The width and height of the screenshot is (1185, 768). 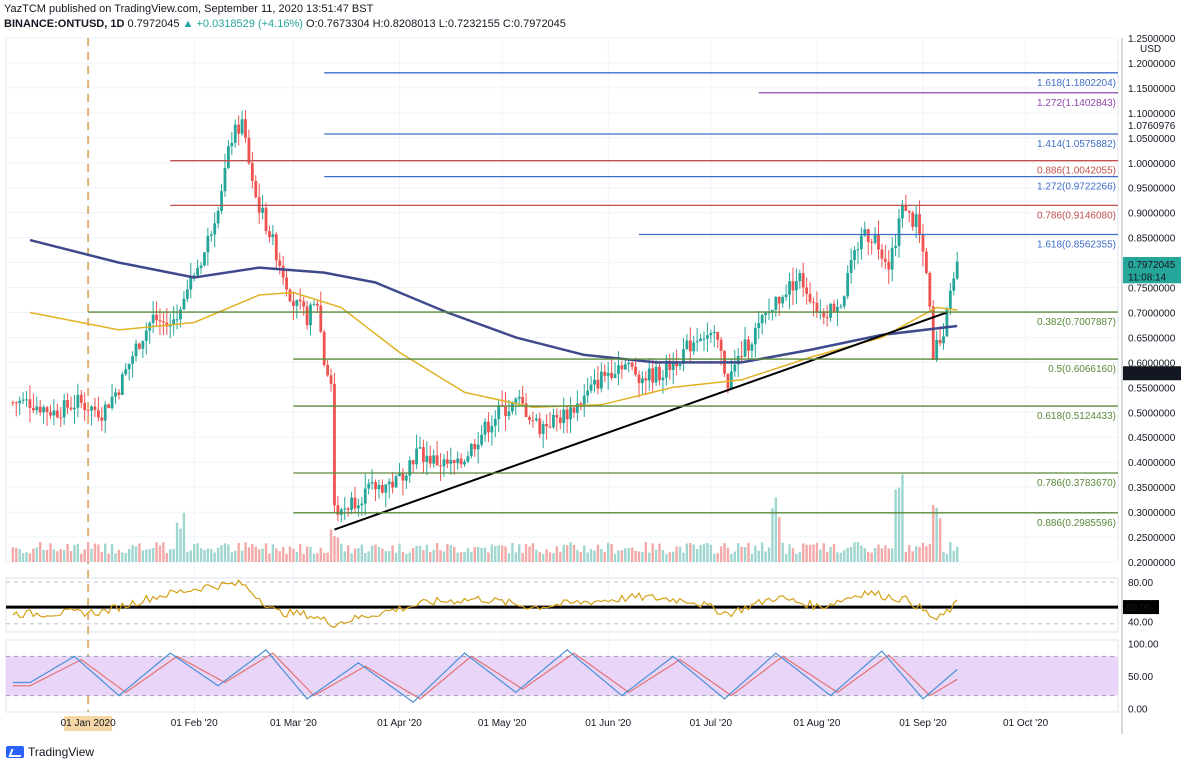 I want to click on time-tick-label: 01 Aug '20, so click(x=816, y=723).